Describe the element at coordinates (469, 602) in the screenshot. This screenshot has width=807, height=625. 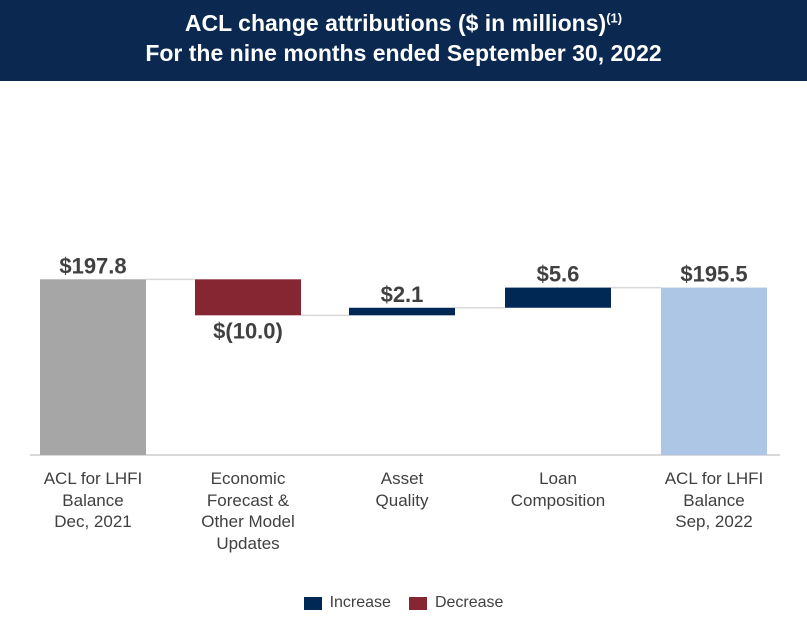
I see `legend-label: Decrease` at that location.